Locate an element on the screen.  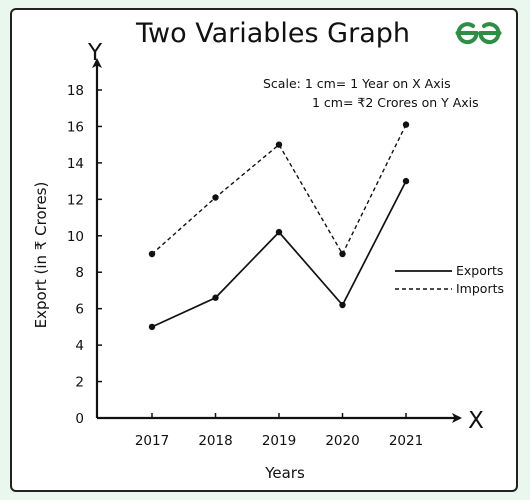
y-tick-label: 12 is located at coordinates (75, 200).